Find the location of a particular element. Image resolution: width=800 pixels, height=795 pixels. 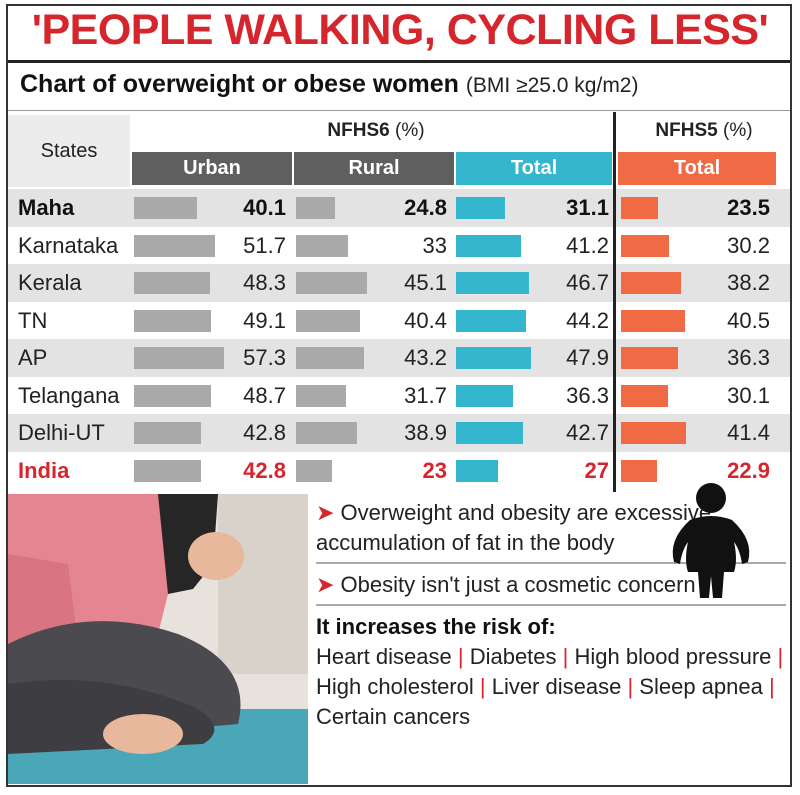

state-name: India is located at coordinates (44, 470).